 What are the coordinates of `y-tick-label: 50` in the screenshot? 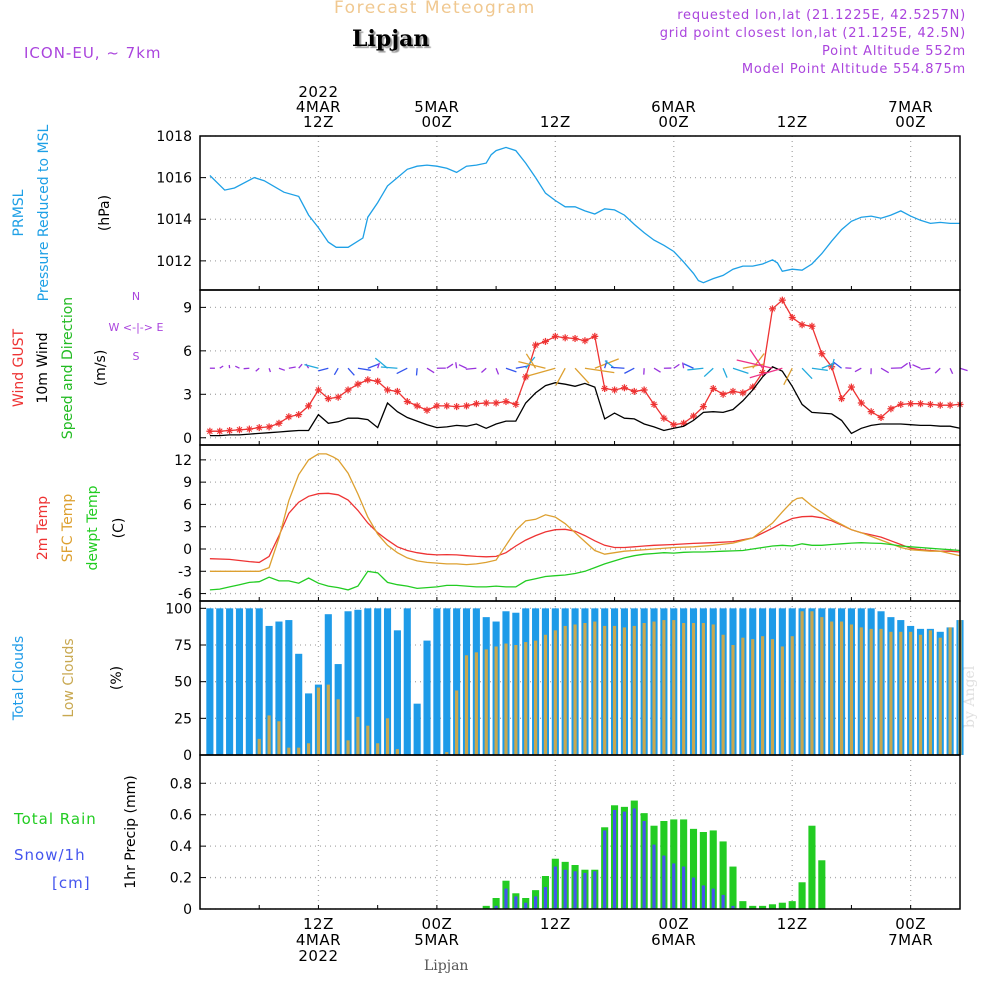 It's located at (183, 683).